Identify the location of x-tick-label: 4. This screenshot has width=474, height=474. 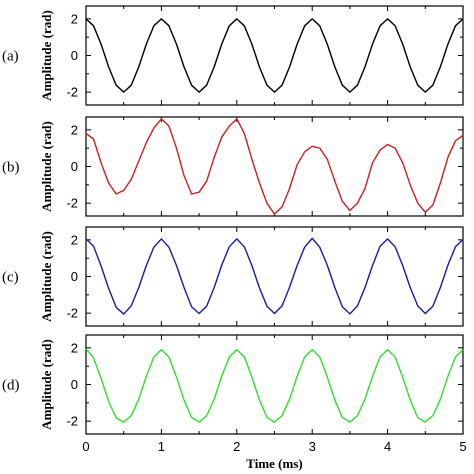
(387, 446).